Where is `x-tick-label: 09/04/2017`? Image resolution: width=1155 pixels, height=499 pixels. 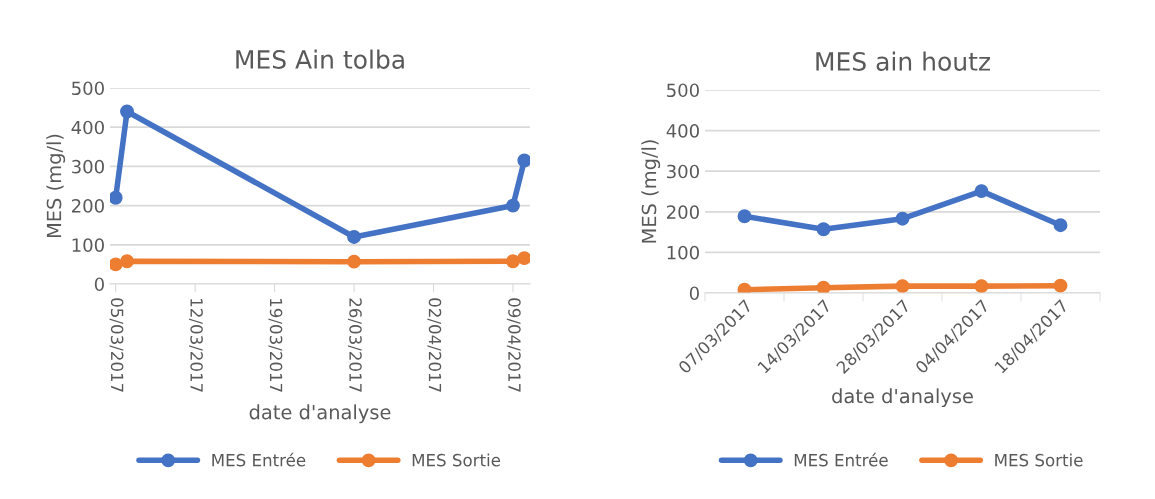
x-tick-label: 09/04/2017 is located at coordinates (513, 345).